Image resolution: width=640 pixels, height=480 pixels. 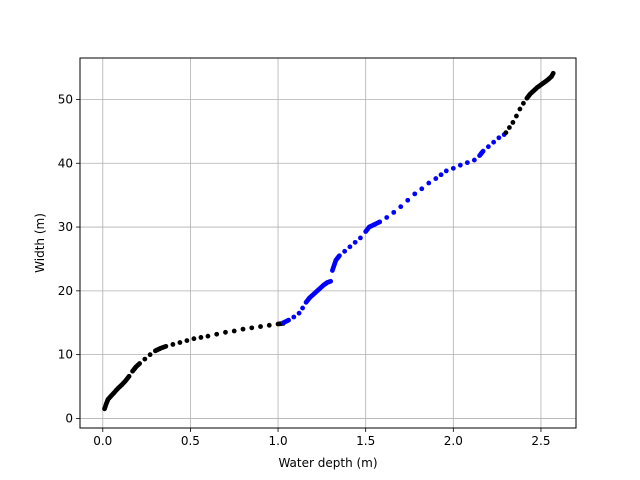 I want to click on y-tick-label: 10, so click(x=65, y=355).